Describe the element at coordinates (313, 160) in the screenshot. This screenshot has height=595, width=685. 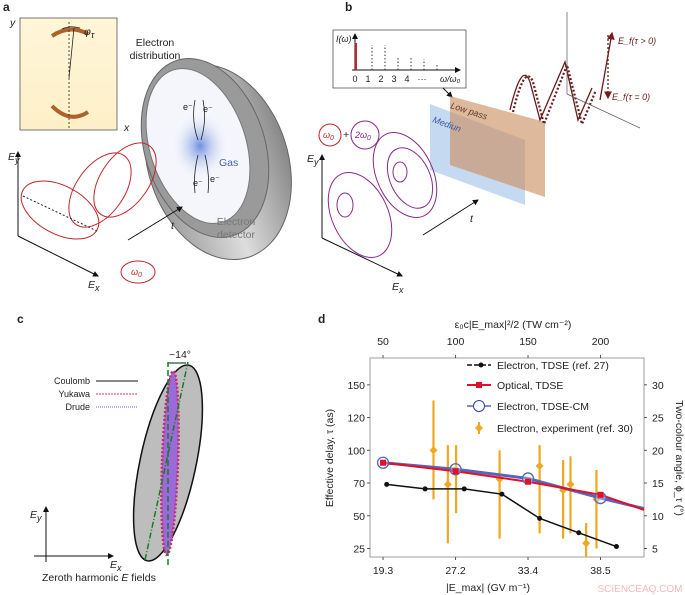
I see `axis-ey-b: Ey` at that location.